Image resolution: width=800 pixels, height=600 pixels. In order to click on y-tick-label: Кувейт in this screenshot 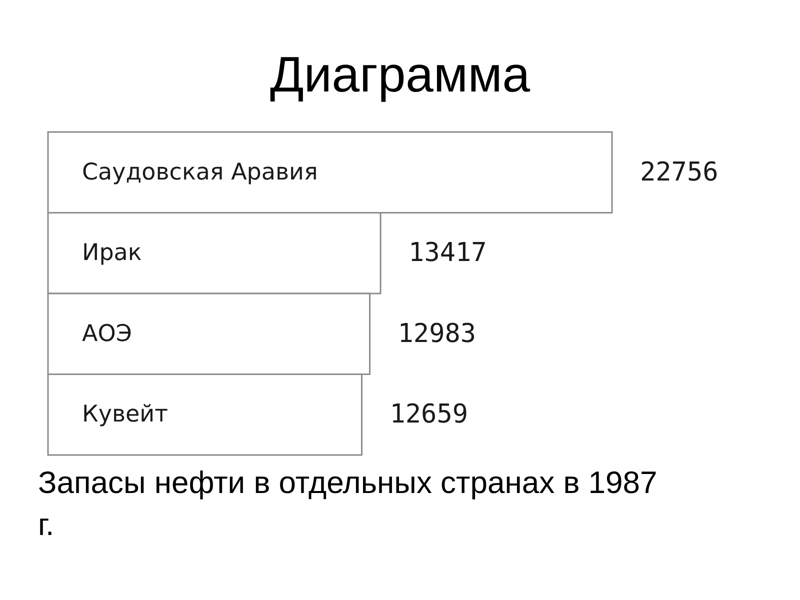, I will do `click(125, 415)`.